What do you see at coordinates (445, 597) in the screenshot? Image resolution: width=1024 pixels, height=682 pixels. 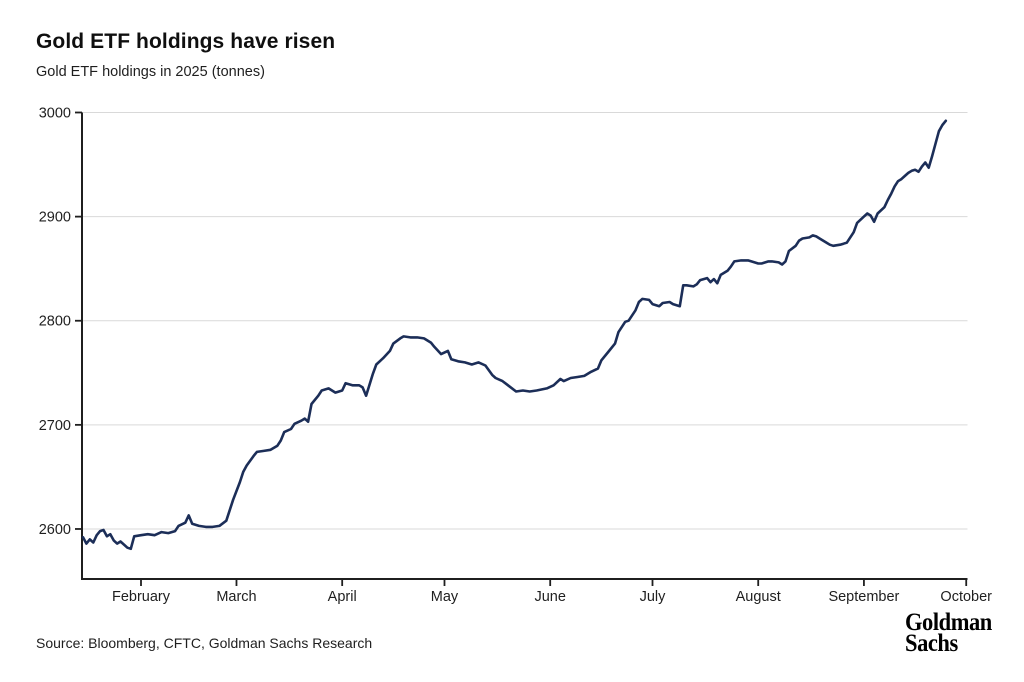 I see `x-tick-label: May` at bounding box center [445, 597].